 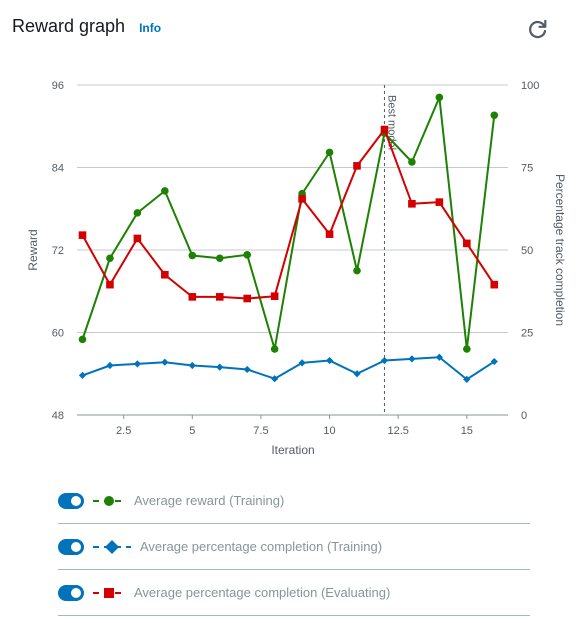 What do you see at coordinates (527, 169) in the screenshot?
I see `y2-tick-label: 75` at bounding box center [527, 169].